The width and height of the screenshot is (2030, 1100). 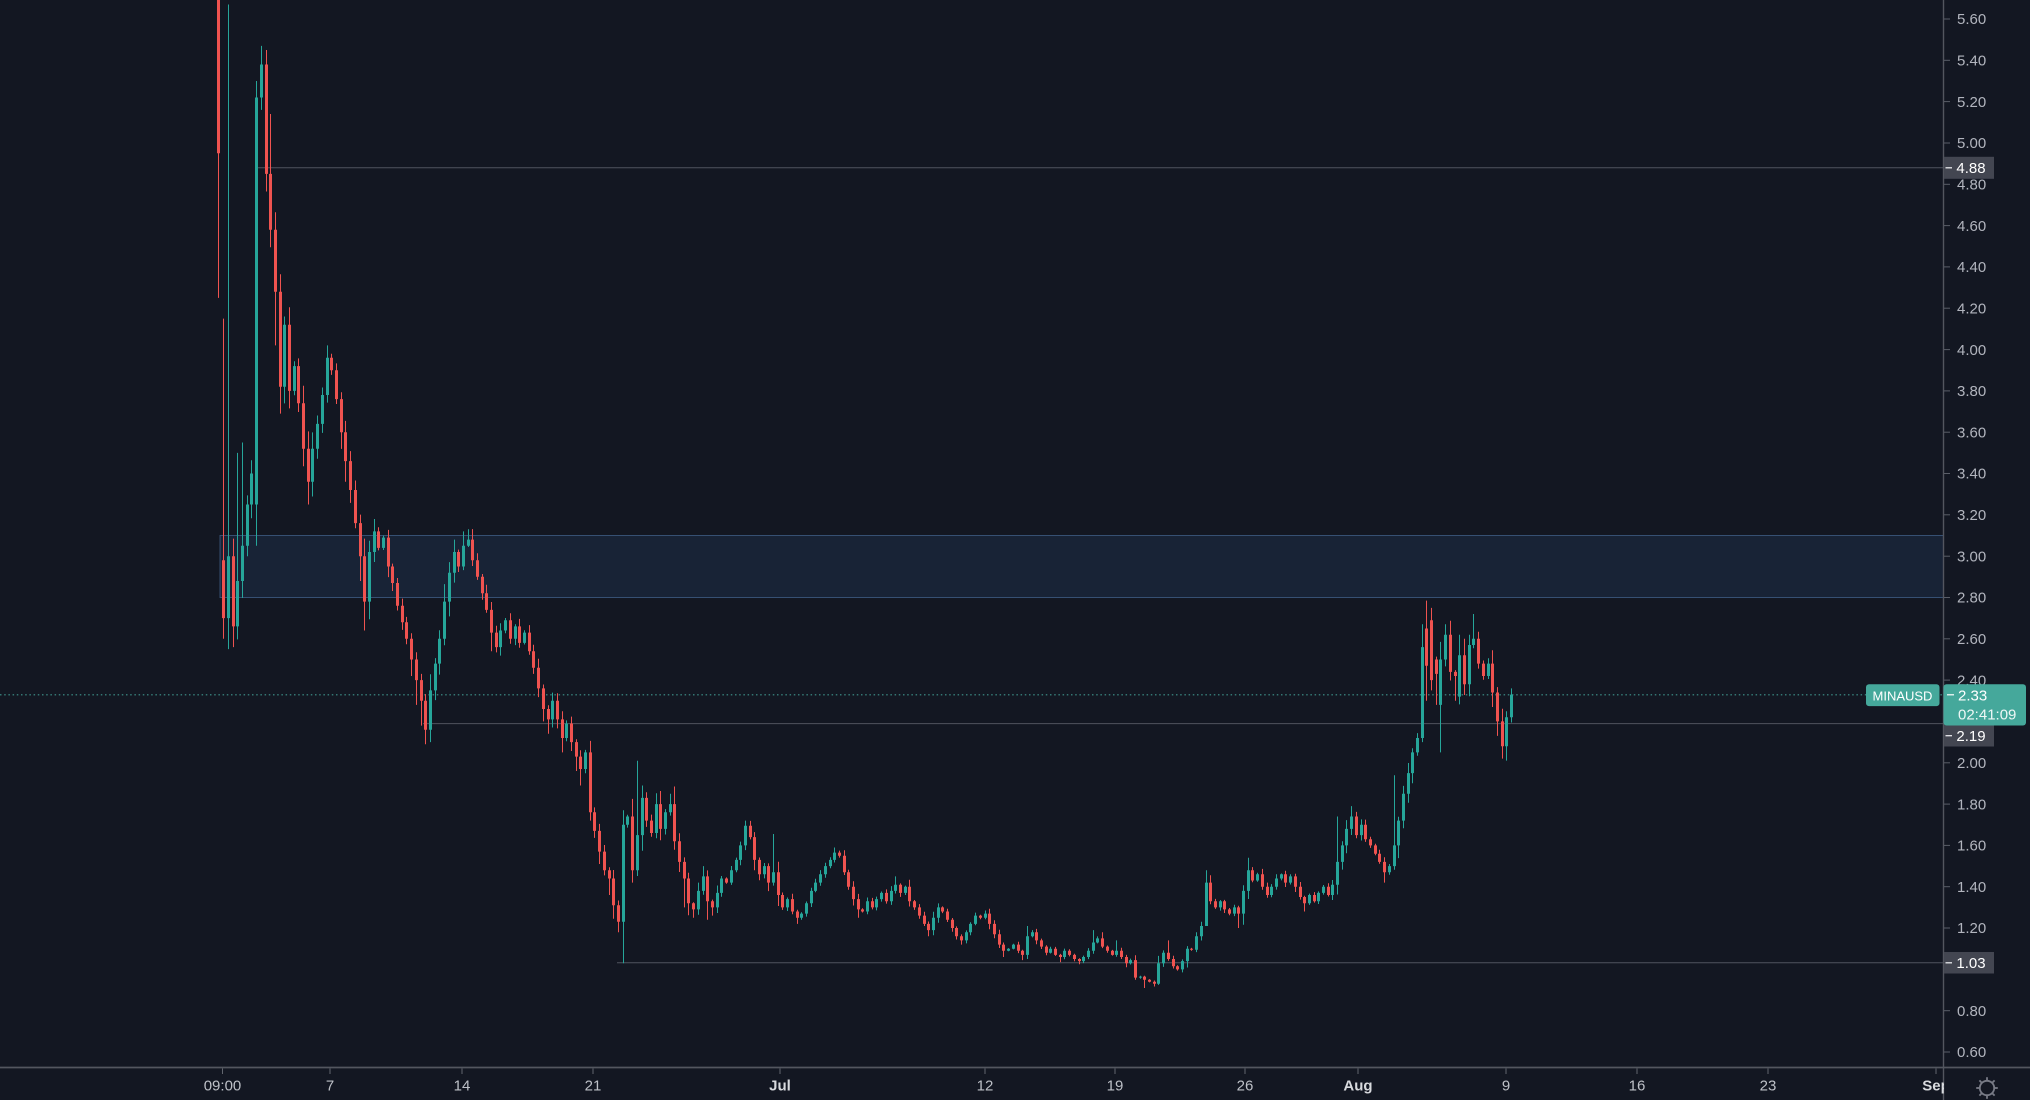 What do you see at coordinates (1971, 474) in the screenshot?
I see `svg-text: 3.40` at bounding box center [1971, 474].